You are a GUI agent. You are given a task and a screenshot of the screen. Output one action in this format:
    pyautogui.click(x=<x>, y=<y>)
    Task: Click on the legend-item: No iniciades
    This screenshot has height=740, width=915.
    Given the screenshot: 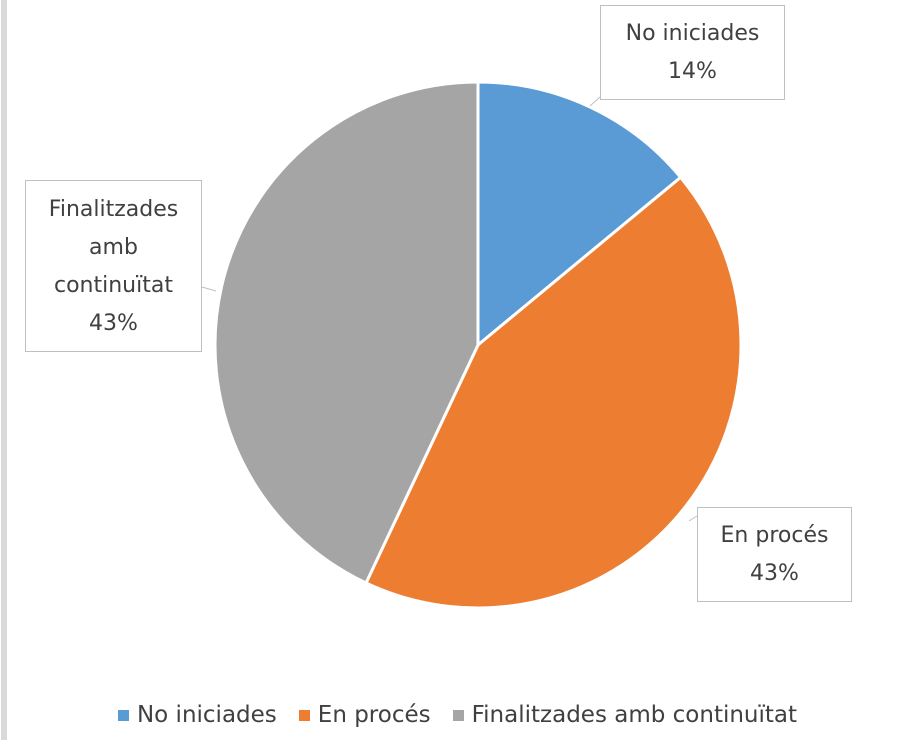 What is the action you would take?
    pyautogui.click(x=197, y=715)
    